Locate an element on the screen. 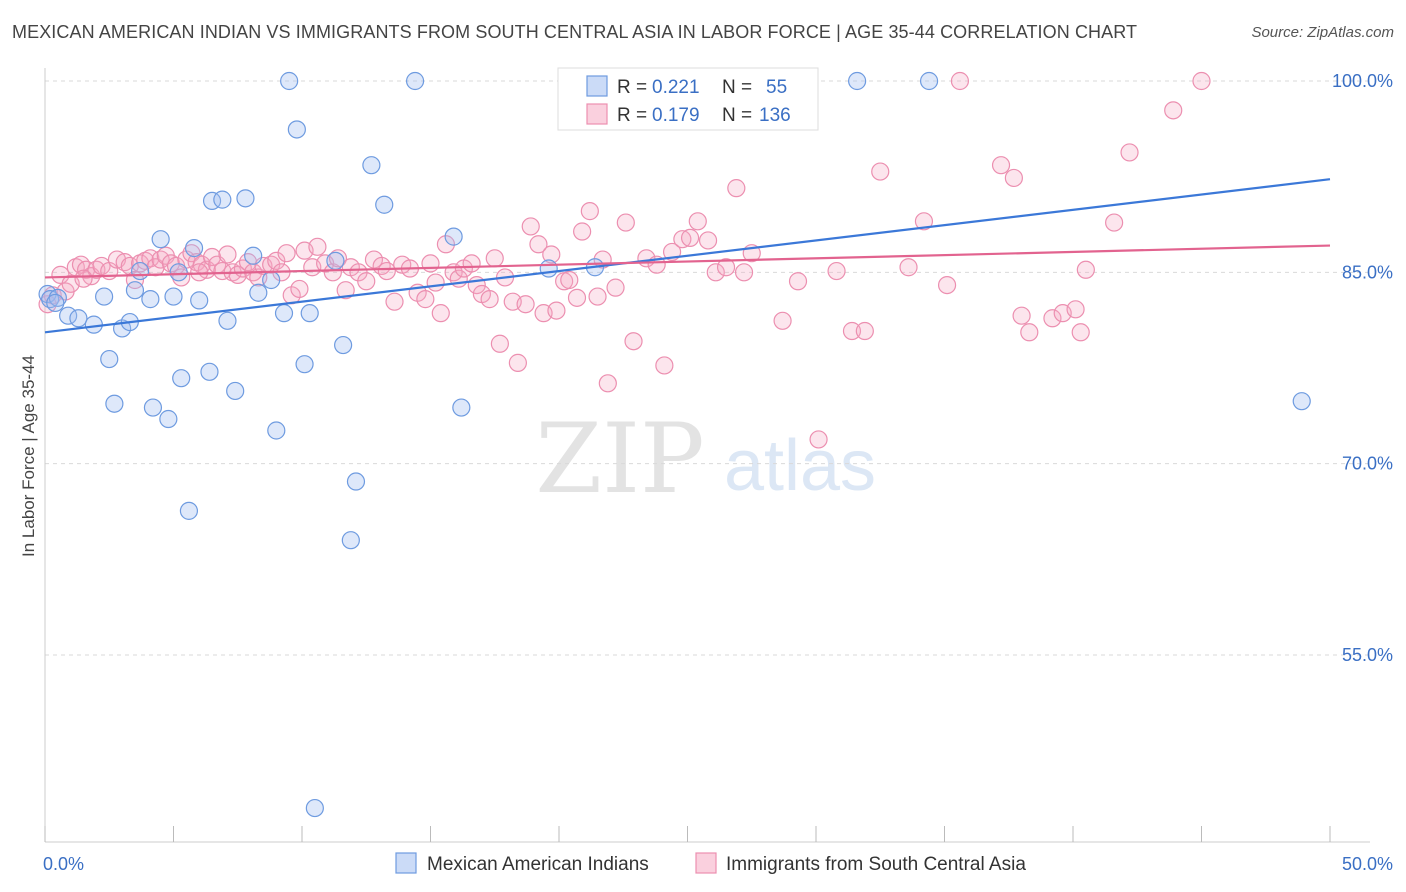 Image resolution: width=1406 pixels, height=892 pixels. y-tick-label-85: 85.0% is located at coordinates (1367, 272).